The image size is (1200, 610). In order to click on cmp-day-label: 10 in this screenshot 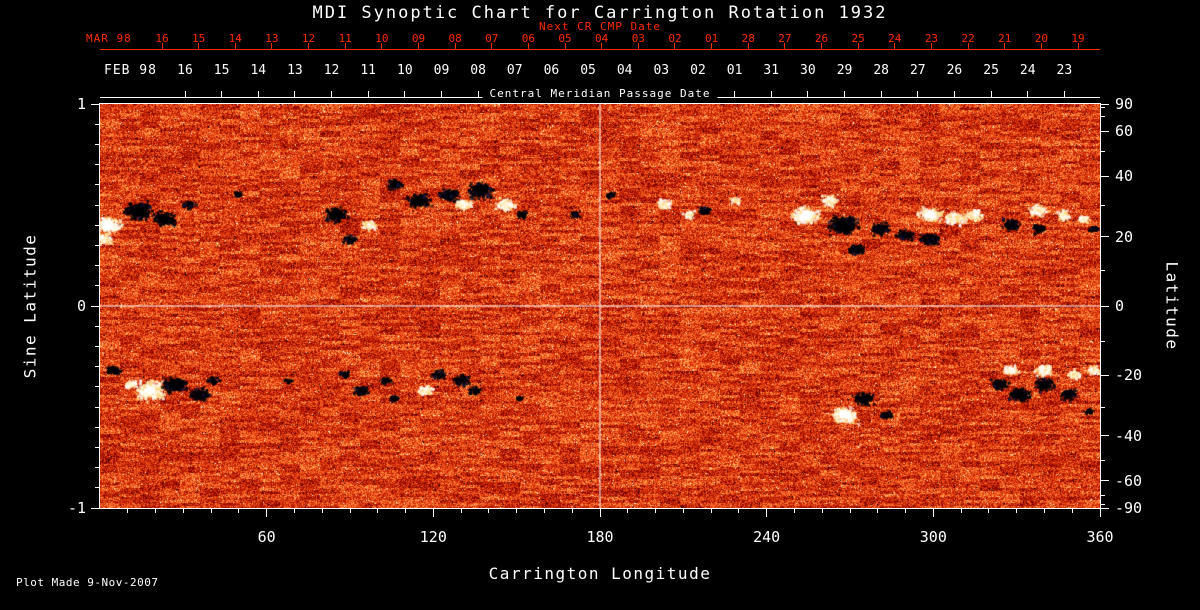, I will do `click(405, 70)`.